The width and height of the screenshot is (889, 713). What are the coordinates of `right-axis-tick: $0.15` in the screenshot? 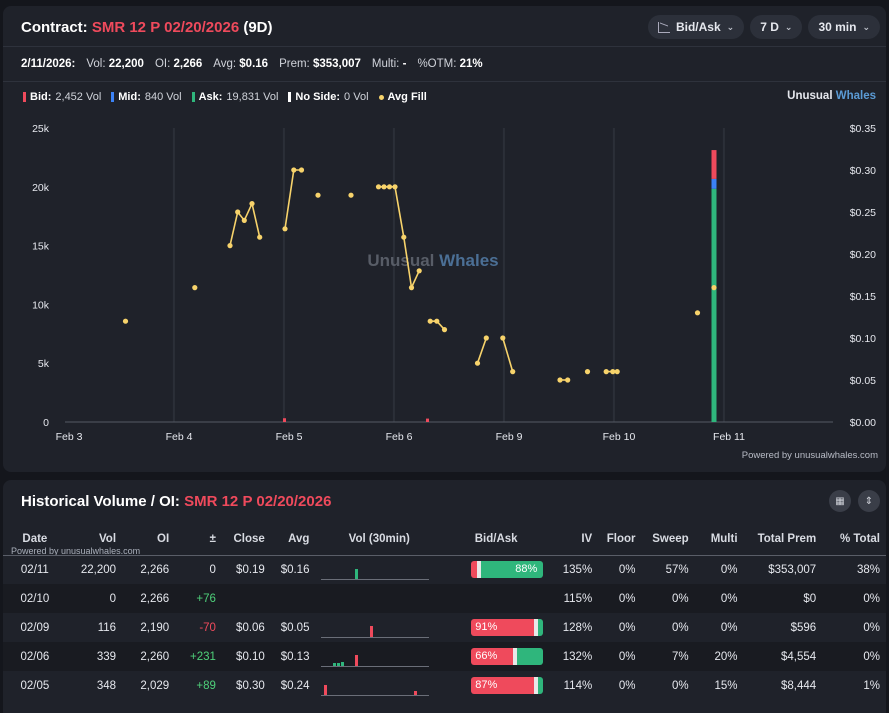 It's located at (863, 297).